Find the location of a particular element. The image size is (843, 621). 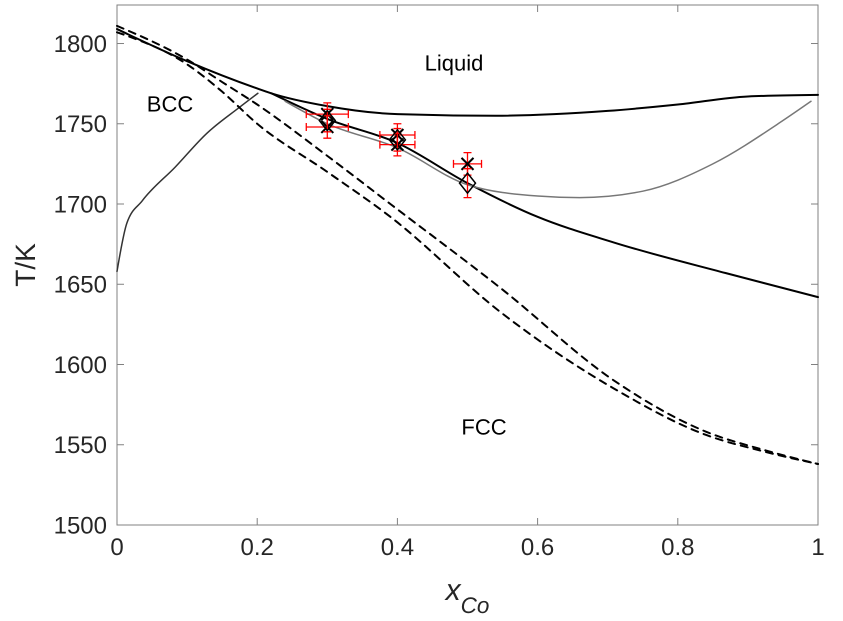

x-axis-title: x$_{Co}$ is located at coordinates (467, 596).